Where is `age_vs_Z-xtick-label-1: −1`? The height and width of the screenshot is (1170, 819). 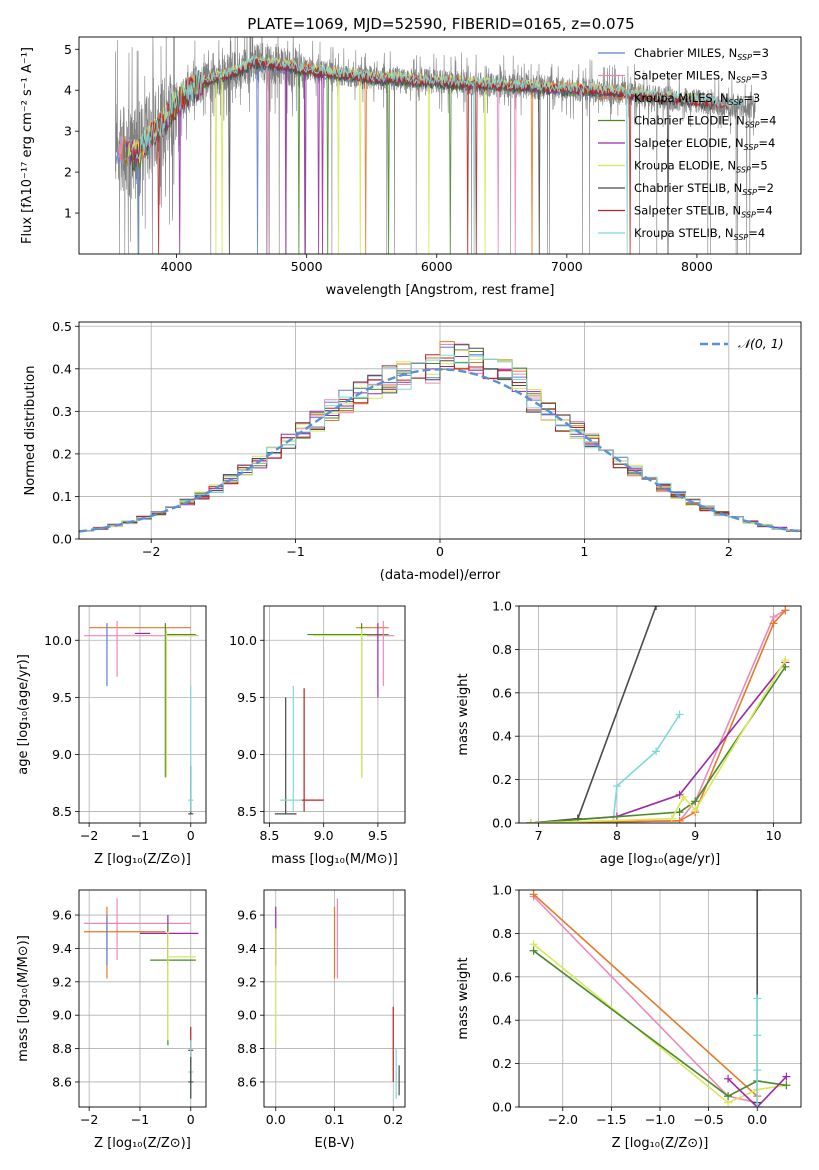
age_vs_Z-xtick-label-1: −1 is located at coordinates (140, 835).